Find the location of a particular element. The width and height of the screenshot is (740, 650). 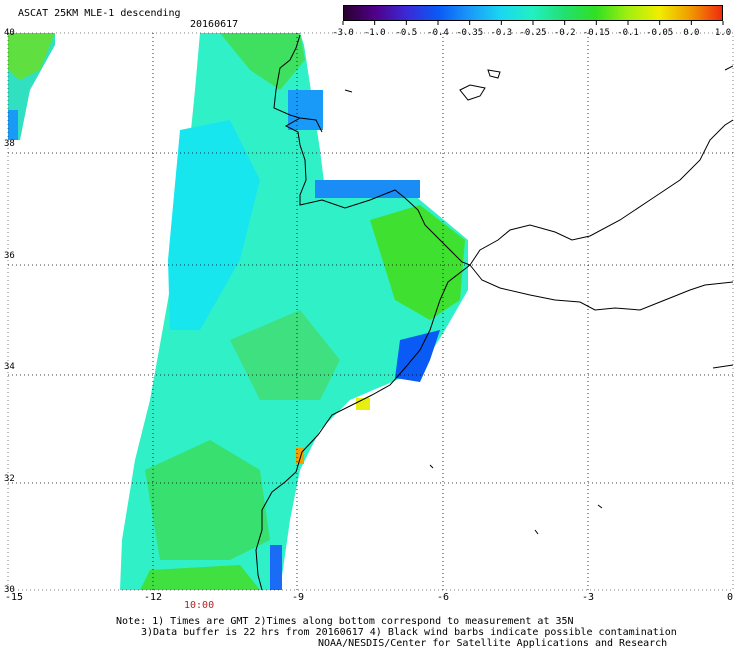

colorbar-label: -0.4 is located at coordinates (438, 33).